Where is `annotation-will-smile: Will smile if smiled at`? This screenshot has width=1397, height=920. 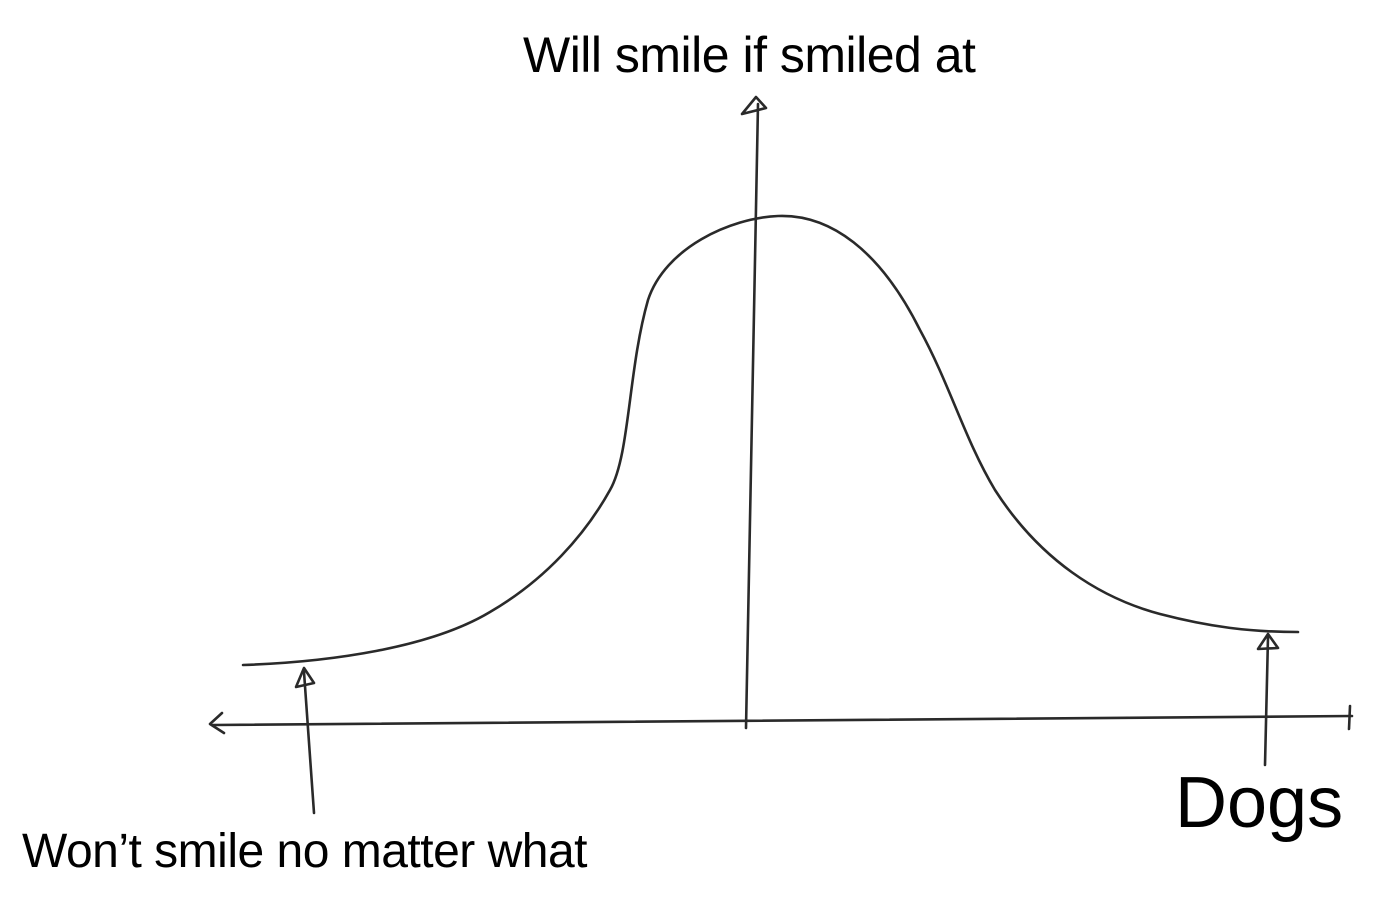
annotation-will-smile: Will smile if smiled at is located at coordinates (749, 55).